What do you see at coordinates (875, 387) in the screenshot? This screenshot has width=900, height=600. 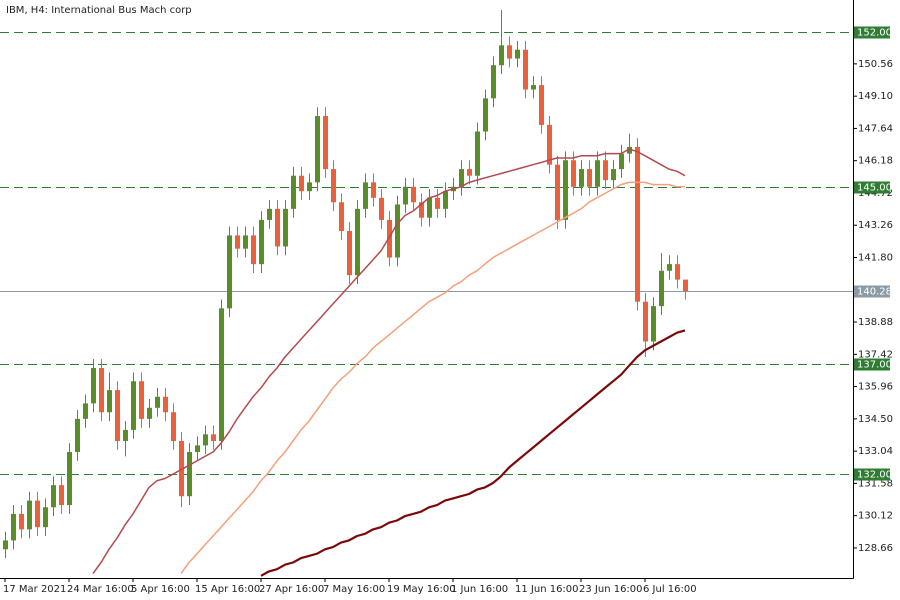 I see `y-tick-label: 135.96` at bounding box center [875, 387].